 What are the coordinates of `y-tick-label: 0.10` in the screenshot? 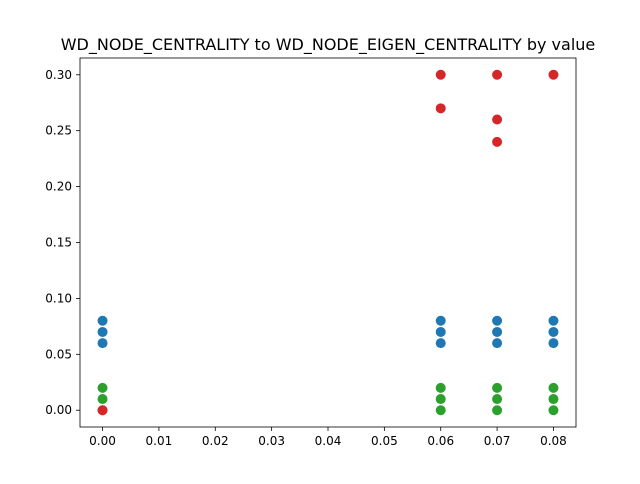 It's located at (58, 298).